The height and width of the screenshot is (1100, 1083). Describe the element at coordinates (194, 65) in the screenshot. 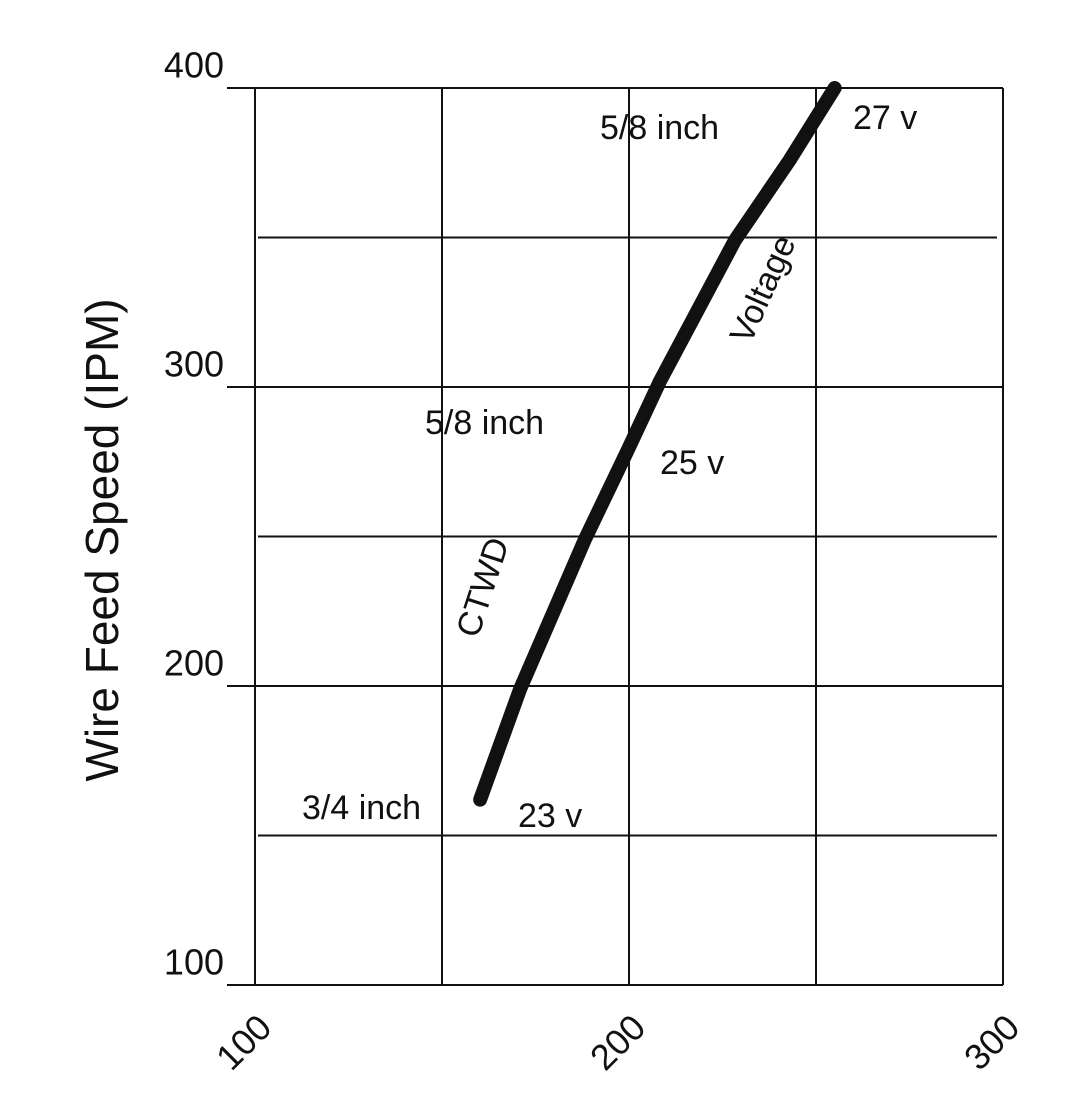

I see `y-tick-label: 400` at that location.